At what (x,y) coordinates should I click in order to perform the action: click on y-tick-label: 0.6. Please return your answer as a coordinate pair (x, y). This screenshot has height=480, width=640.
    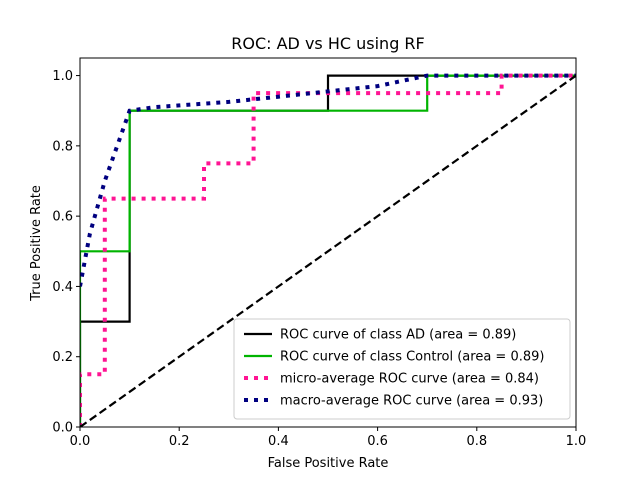
    Looking at the image, I should click on (62, 217).